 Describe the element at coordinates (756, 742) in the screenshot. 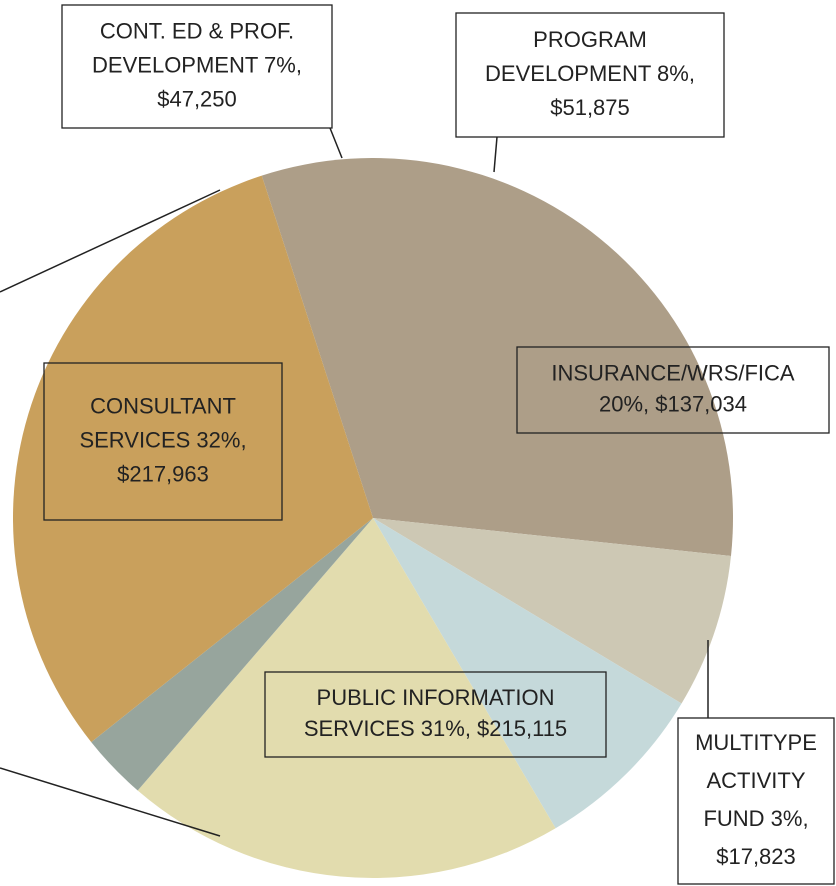

I see `data-label: MULTITYPE` at that location.